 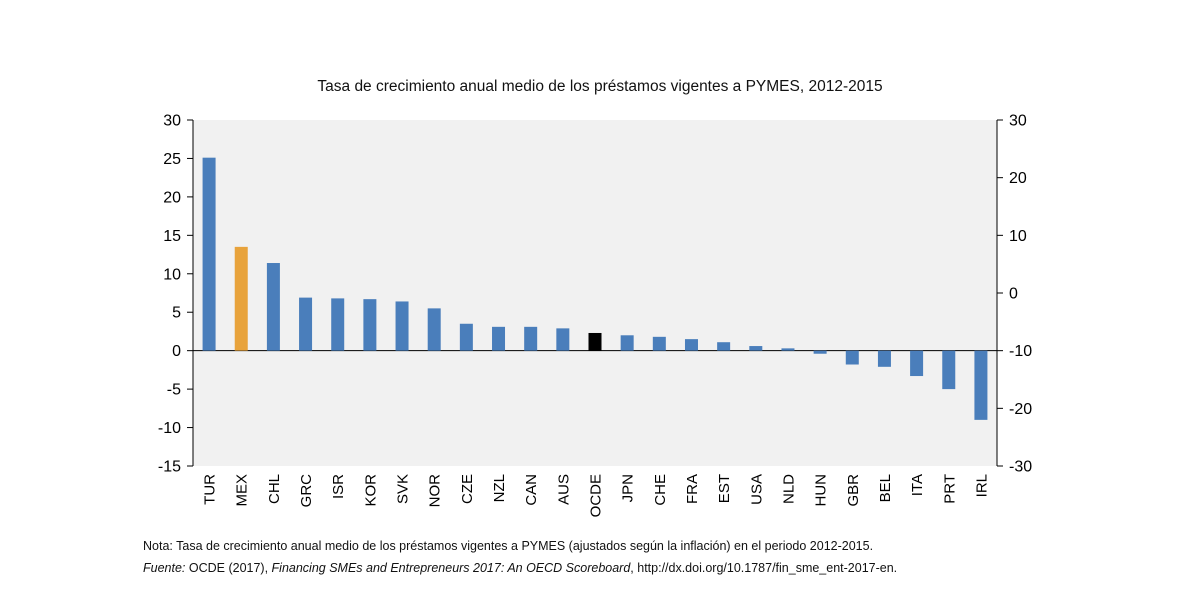 I want to click on bar-nor, so click(x=434, y=329).